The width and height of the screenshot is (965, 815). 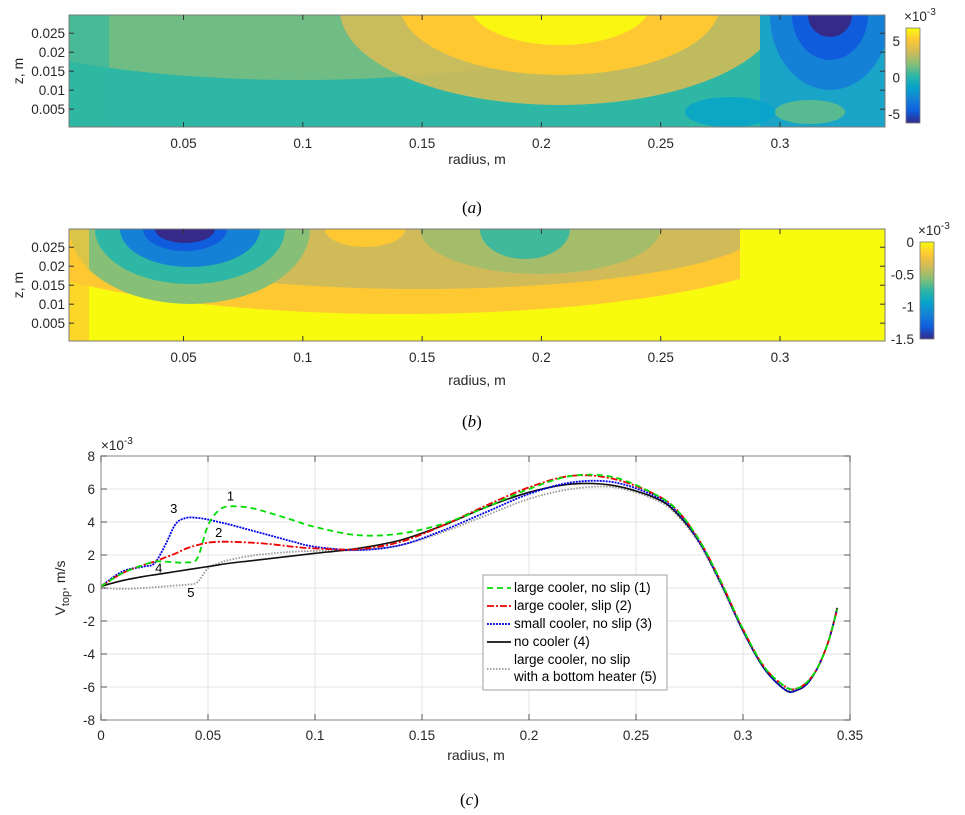 What do you see at coordinates (477, 285) in the screenshot?
I see `heatmap-b` at bounding box center [477, 285].